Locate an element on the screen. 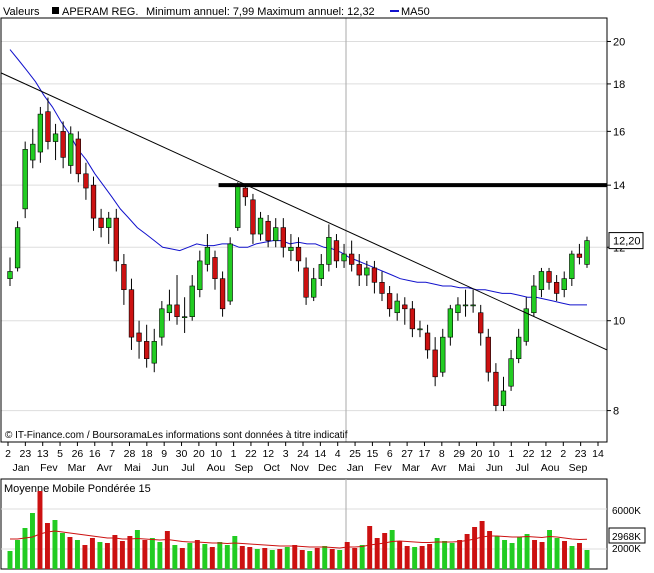 The image size is (654, 573). month-label: Fev is located at coordinates (49, 468).